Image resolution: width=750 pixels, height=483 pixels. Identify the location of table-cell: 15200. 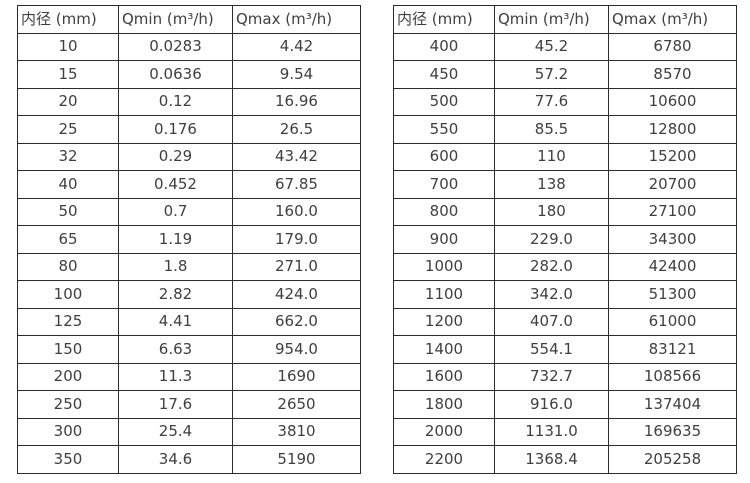
(672, 156).